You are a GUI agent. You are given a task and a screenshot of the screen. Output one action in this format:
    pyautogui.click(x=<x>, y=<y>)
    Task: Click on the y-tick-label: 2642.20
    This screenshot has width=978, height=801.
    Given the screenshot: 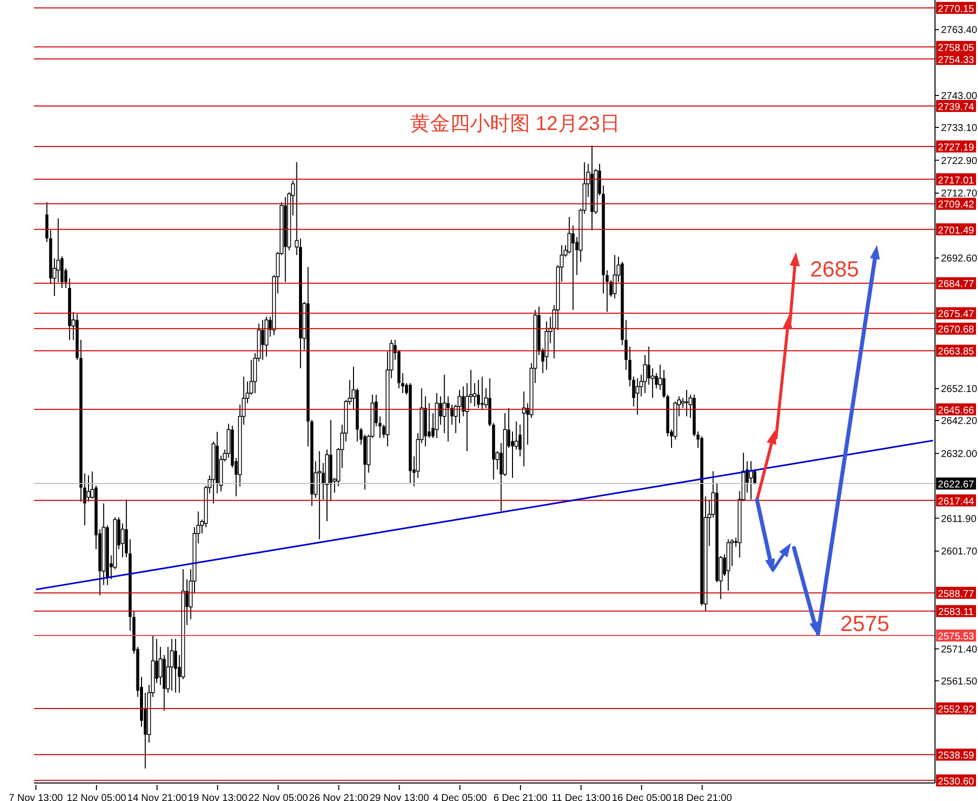 What is the action you would take?
    pyautogui.click(x=959, y=422)
    